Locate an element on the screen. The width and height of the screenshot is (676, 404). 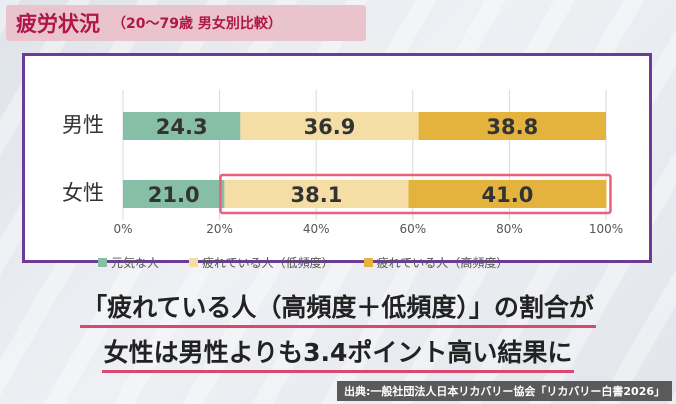
x-tick-label: 0% is located at coordinates (122, 229).